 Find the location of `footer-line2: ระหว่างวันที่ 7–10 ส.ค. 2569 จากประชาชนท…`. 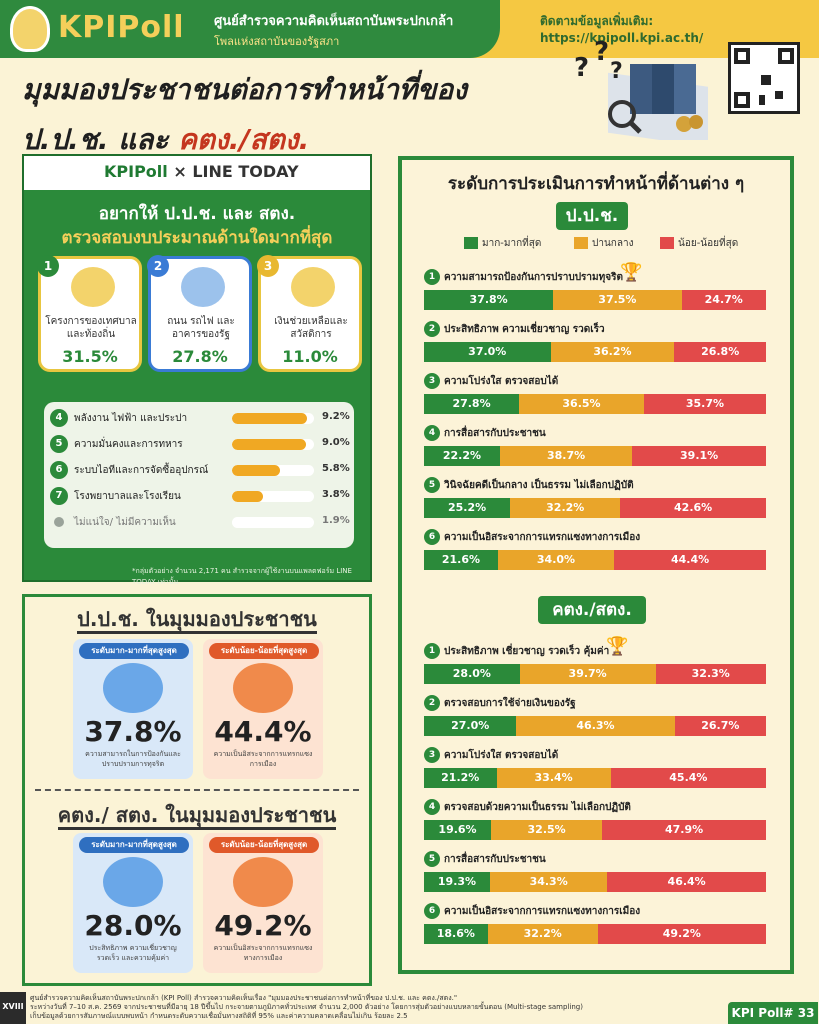

footer-line2: ระหว่างวันที่ 7–10 ส.ค. 2569 จากประชาชนท… is located at coordinates (306, 1007).